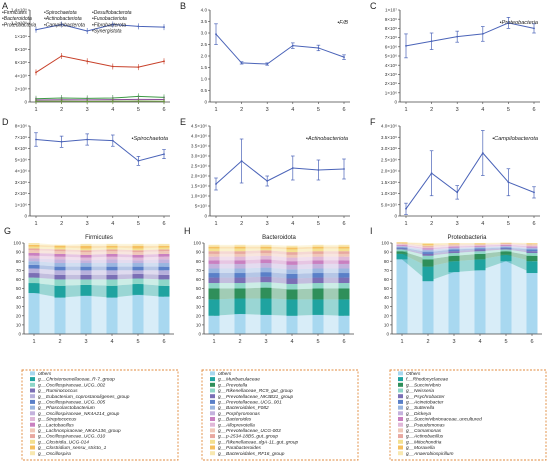 Image resolution: width=550 pixels, height=465 pixels. I want to click on y-tick-label: 2.0×10⁶, so click(199, 176).